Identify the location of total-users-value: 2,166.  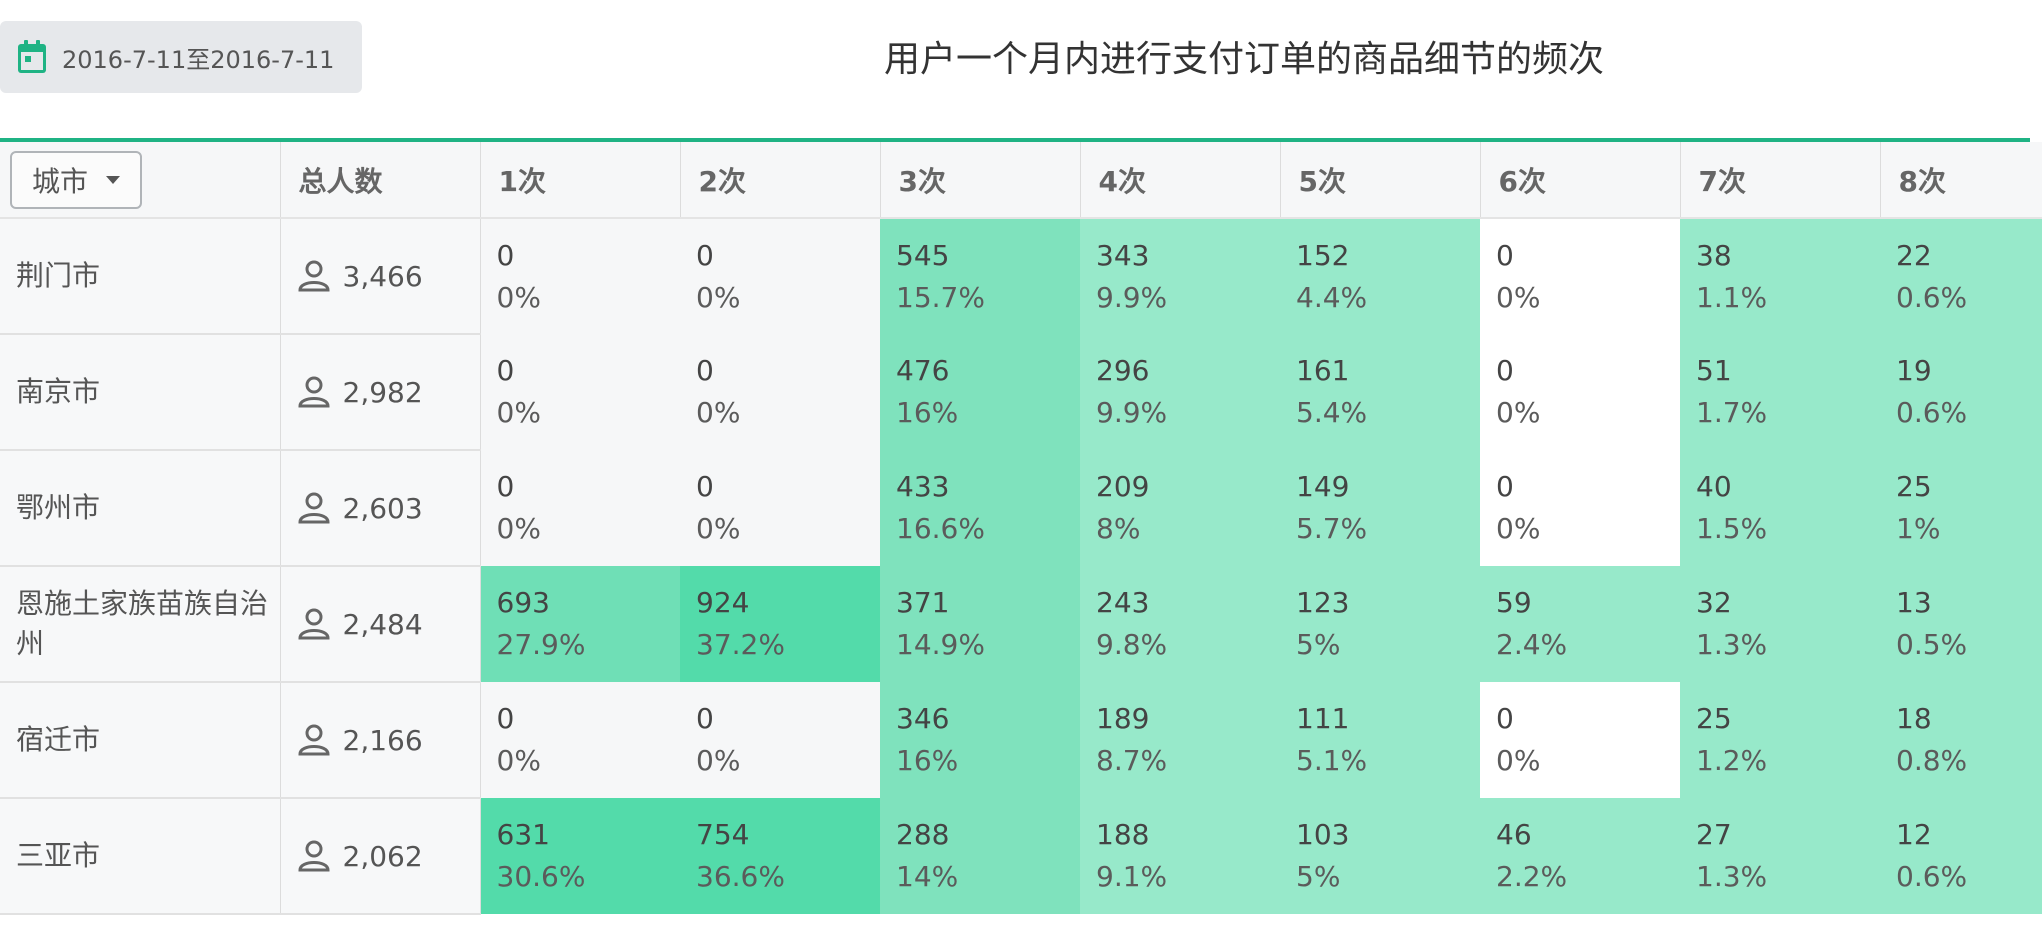
(382, 740).